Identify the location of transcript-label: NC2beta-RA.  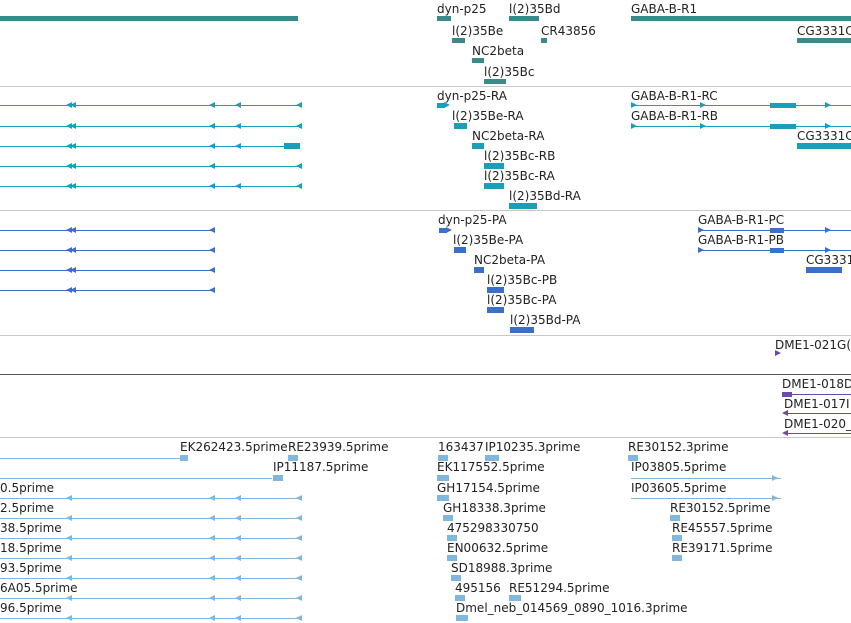
(508, 136).